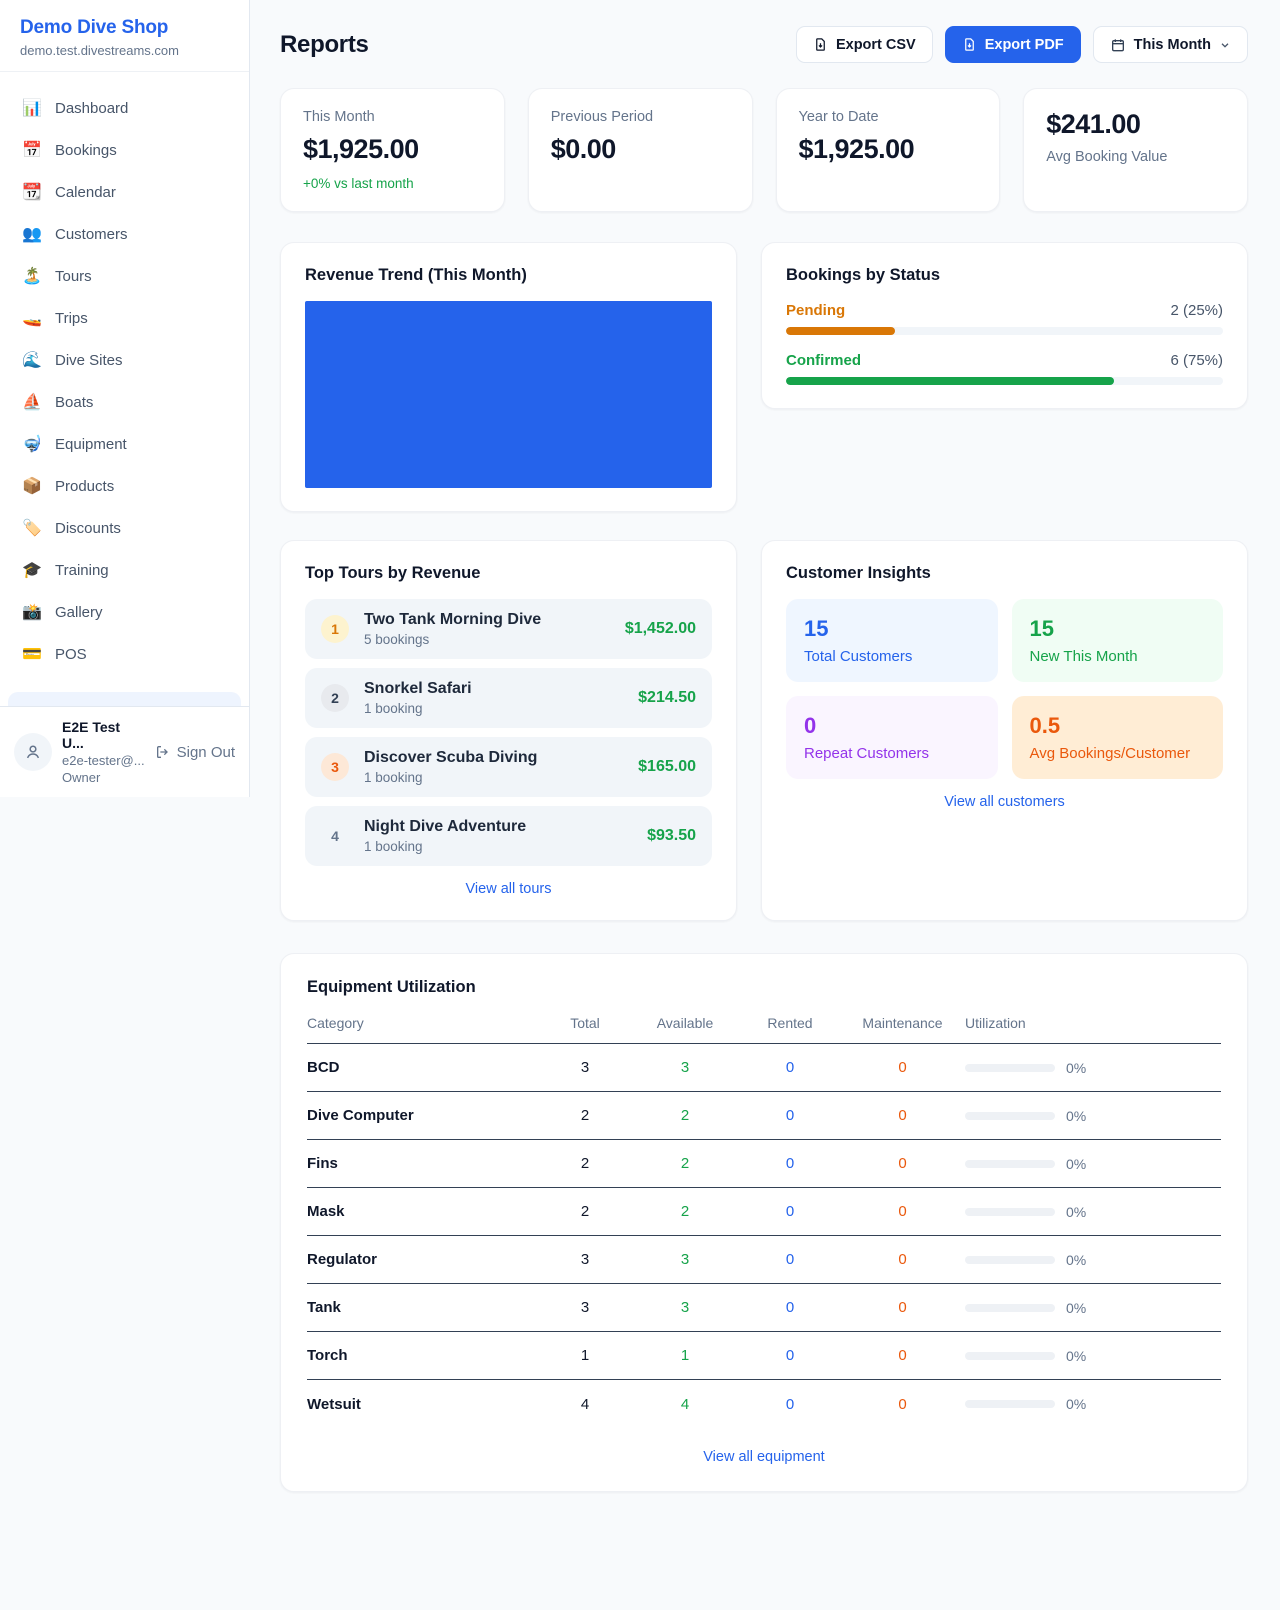 This screenshot has height=1610, width=1280. What do you see at coordinates (764, 1212) in the screenshot?
I see `equipment-row: Mask 2 2 0 0 0%` at bounding box center [764, 1212].